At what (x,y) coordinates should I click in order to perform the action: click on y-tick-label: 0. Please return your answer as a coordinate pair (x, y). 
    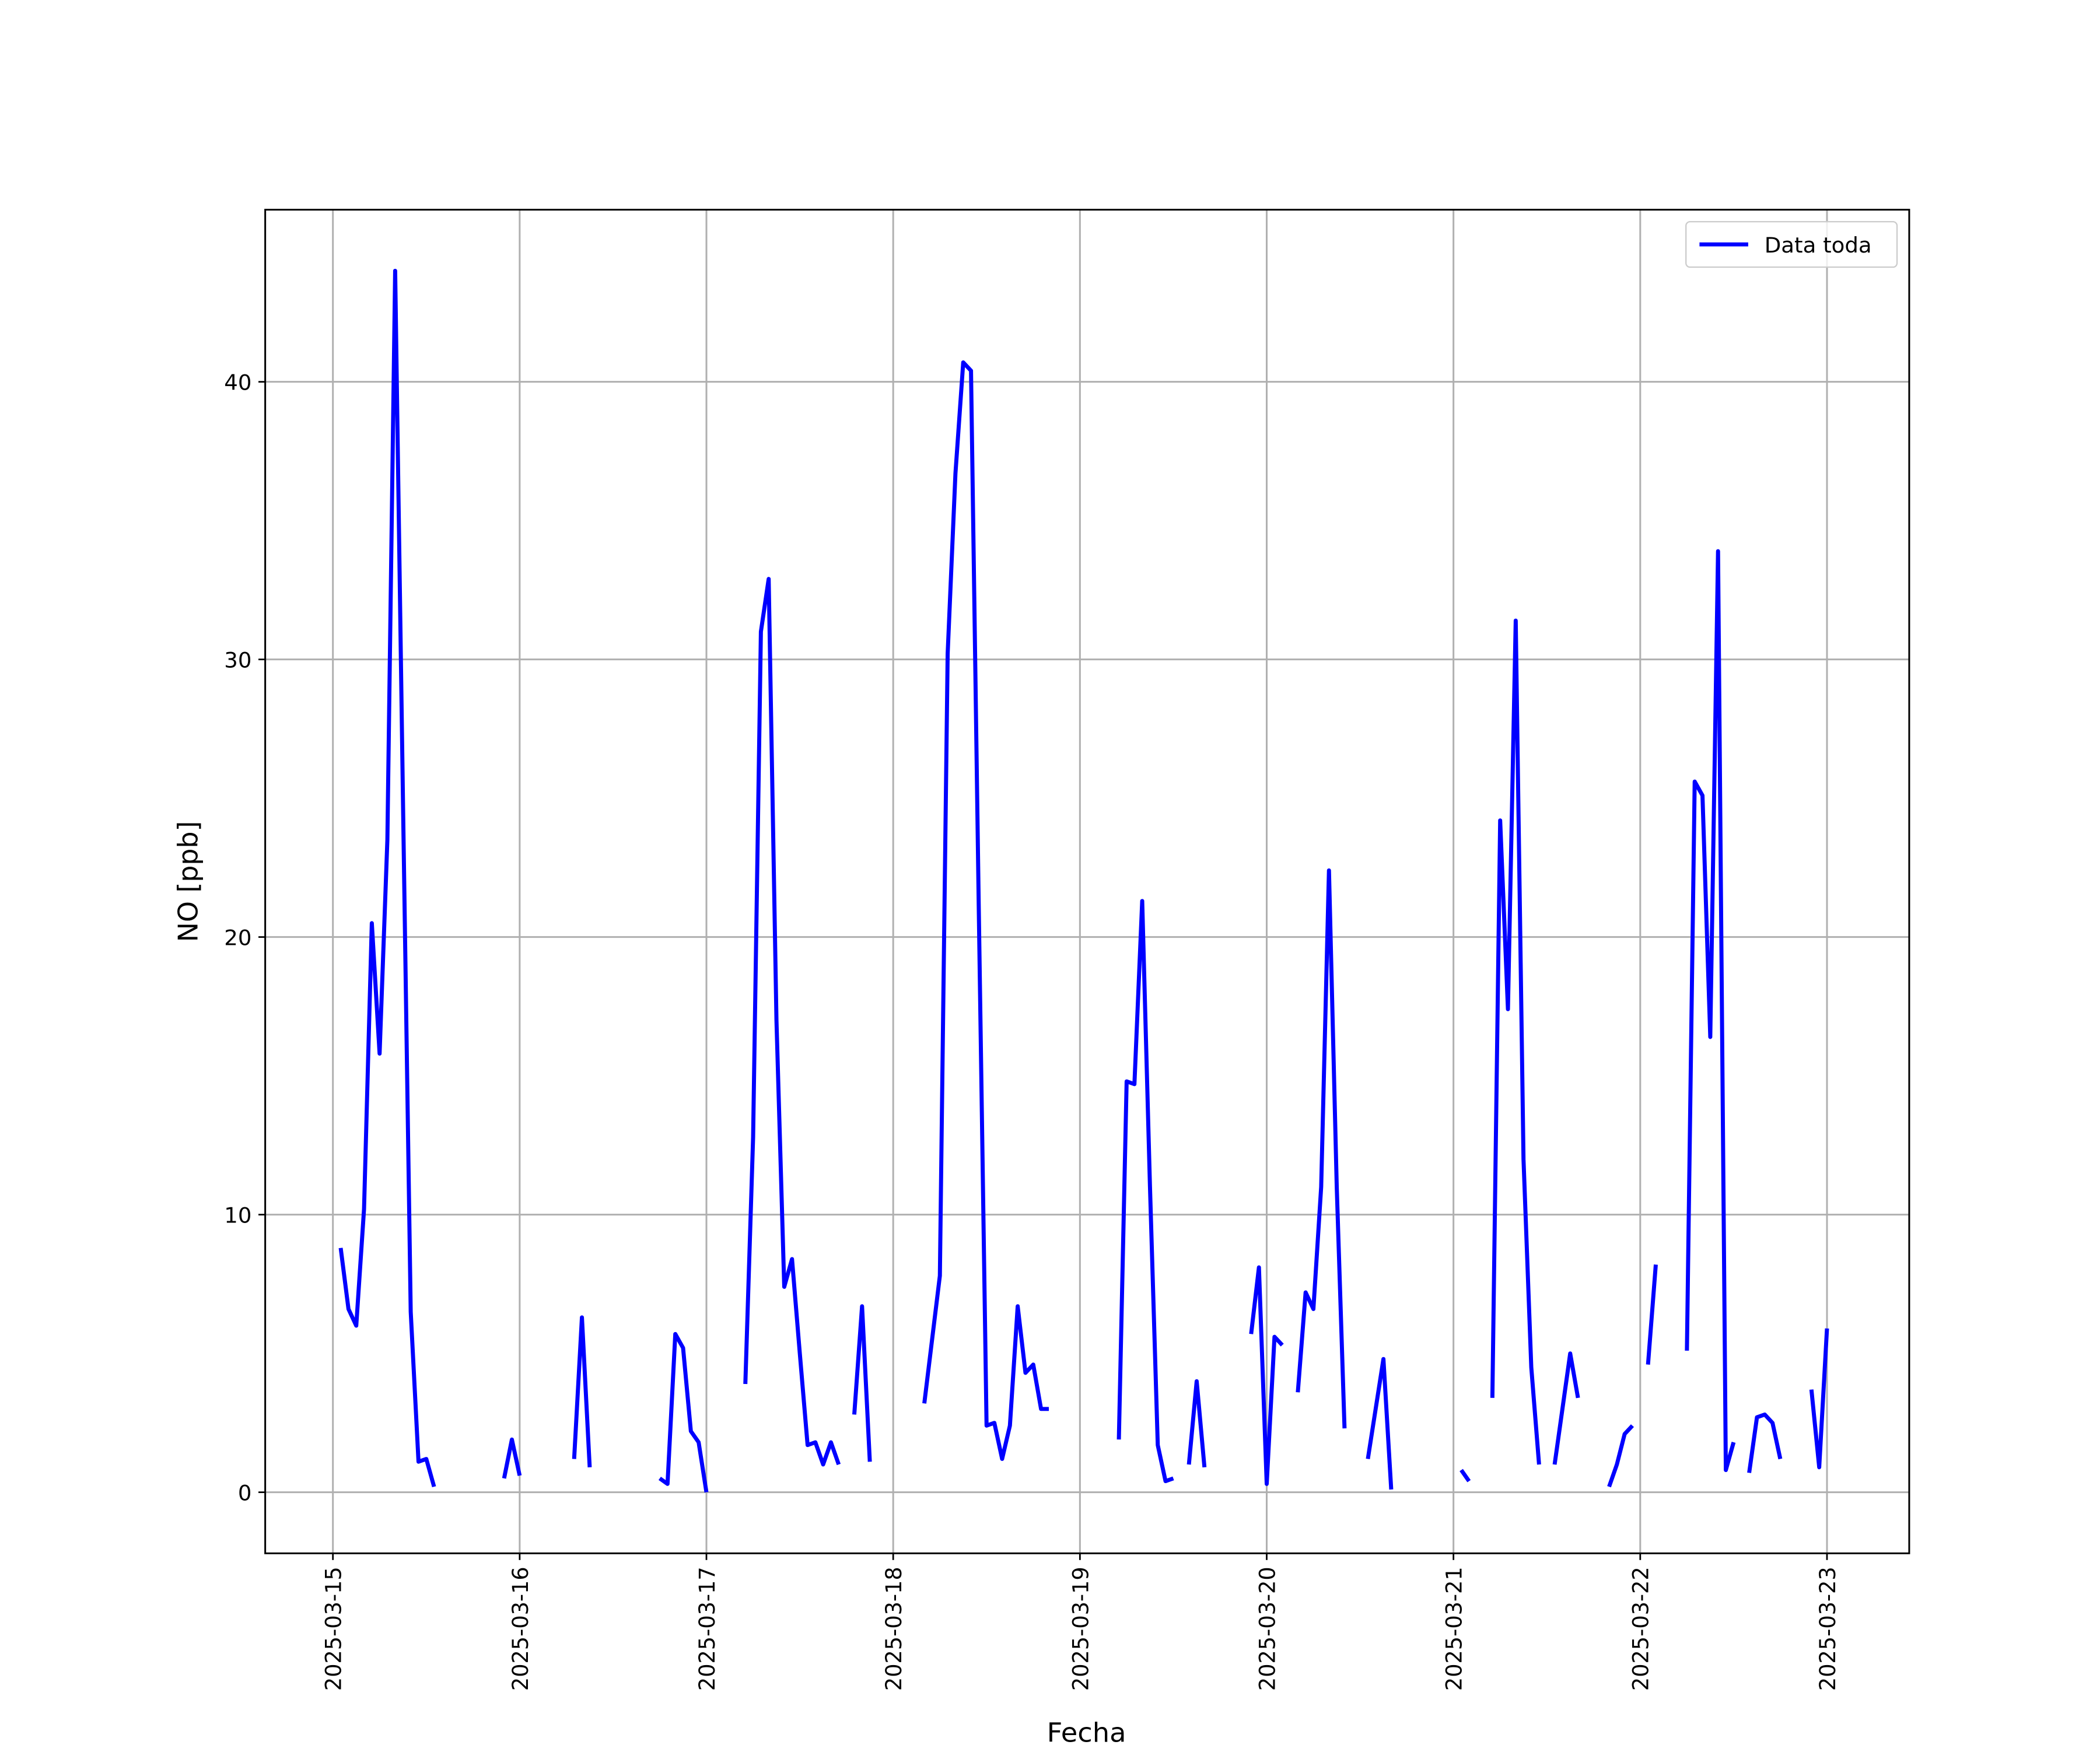
    Looking at the image, I should click on (245, 1493).